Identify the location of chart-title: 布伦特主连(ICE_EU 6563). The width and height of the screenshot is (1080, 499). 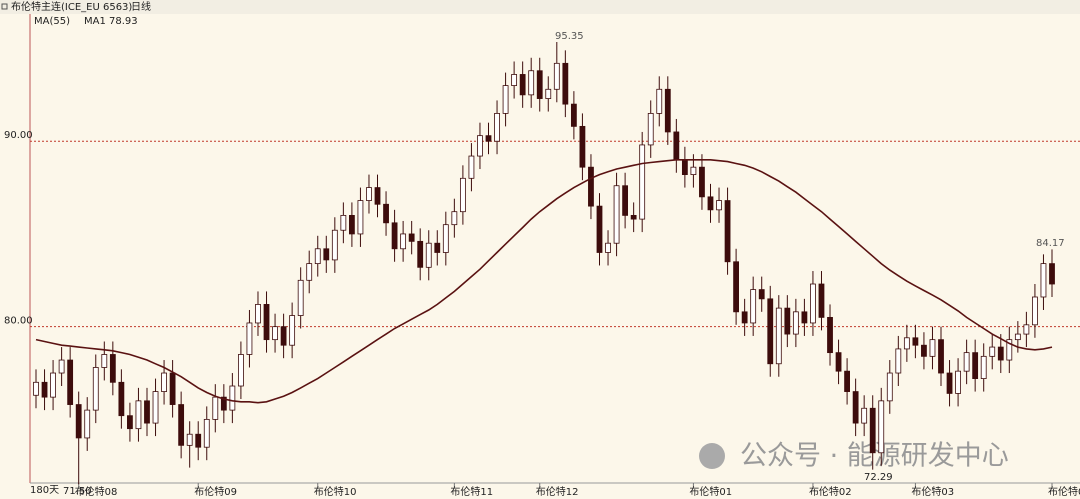
(71, 6).